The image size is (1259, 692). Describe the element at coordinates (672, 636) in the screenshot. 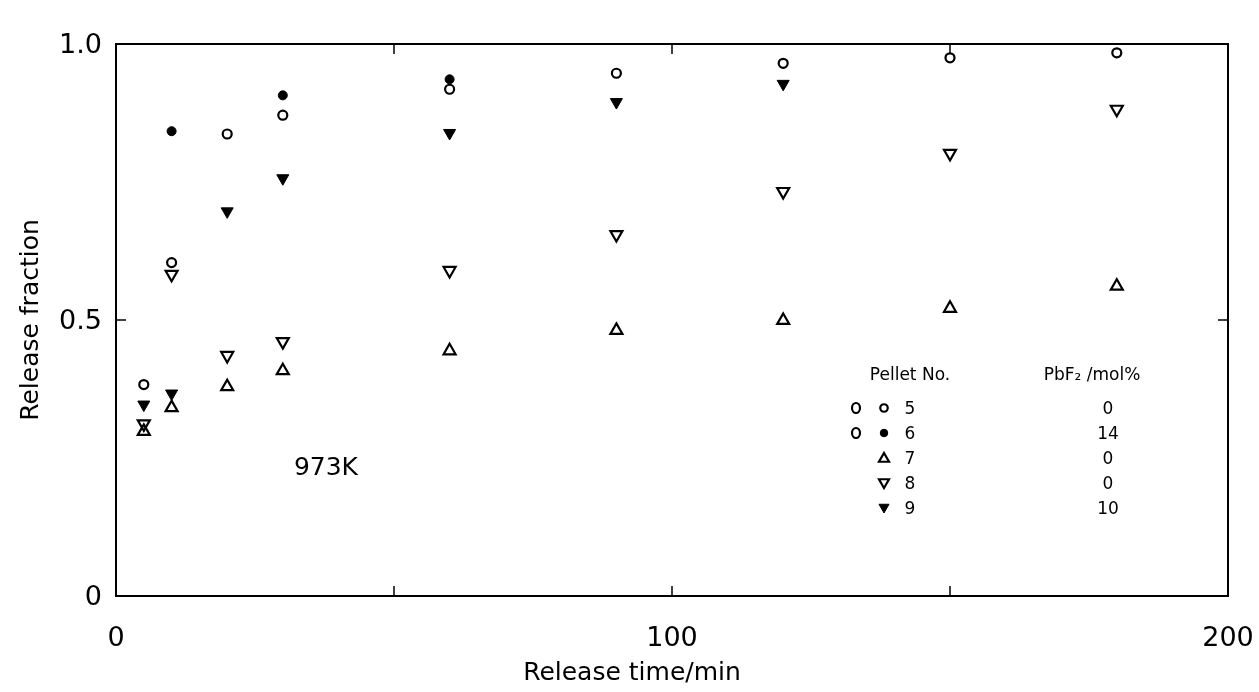

I see `x-tick-label: 100` at that location.